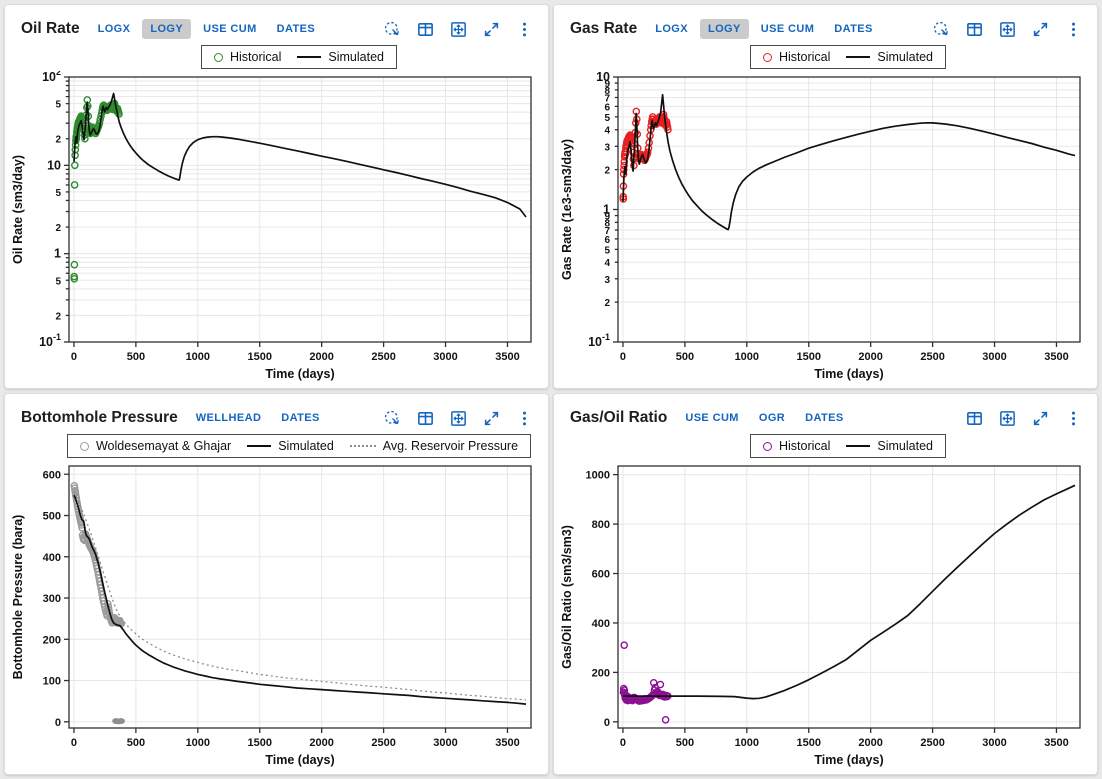 The image size is (1102, 779). I want to click on toggle-wellhead: WELLHEAD, so click(229, 418).